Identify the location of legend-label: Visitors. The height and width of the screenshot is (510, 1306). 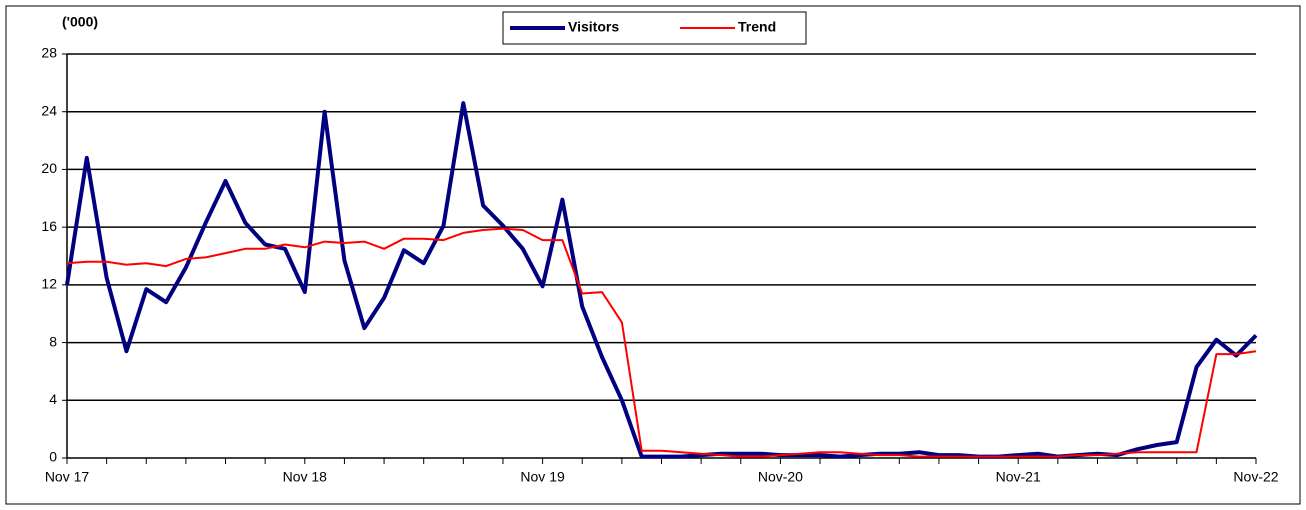
(593, 27).